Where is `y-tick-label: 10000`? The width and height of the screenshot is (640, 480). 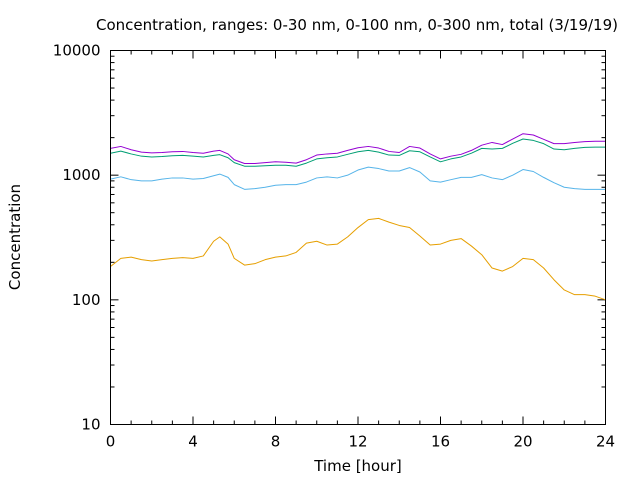
y-tick-label: 10000 is located at coordinates (77, 51).